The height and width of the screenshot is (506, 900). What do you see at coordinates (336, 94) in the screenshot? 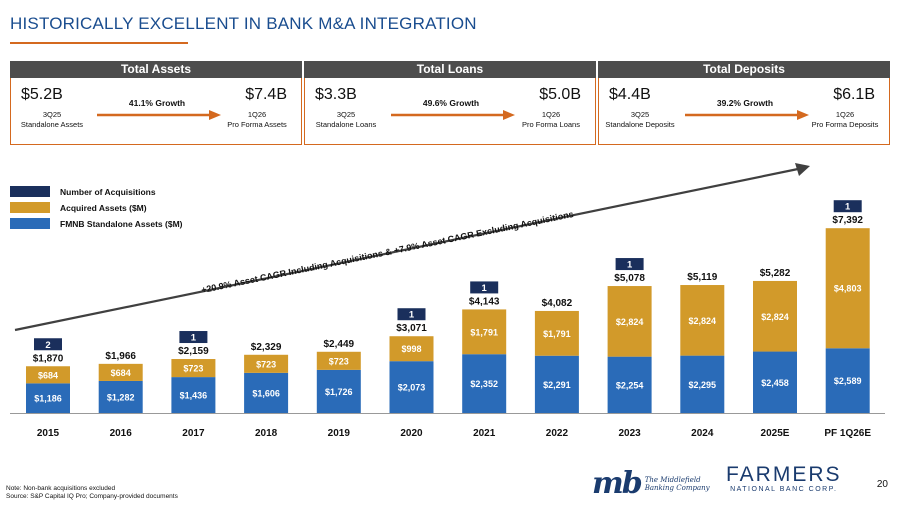
I see `metric-start-value: $3.3B` at bounding box center [336, 94].